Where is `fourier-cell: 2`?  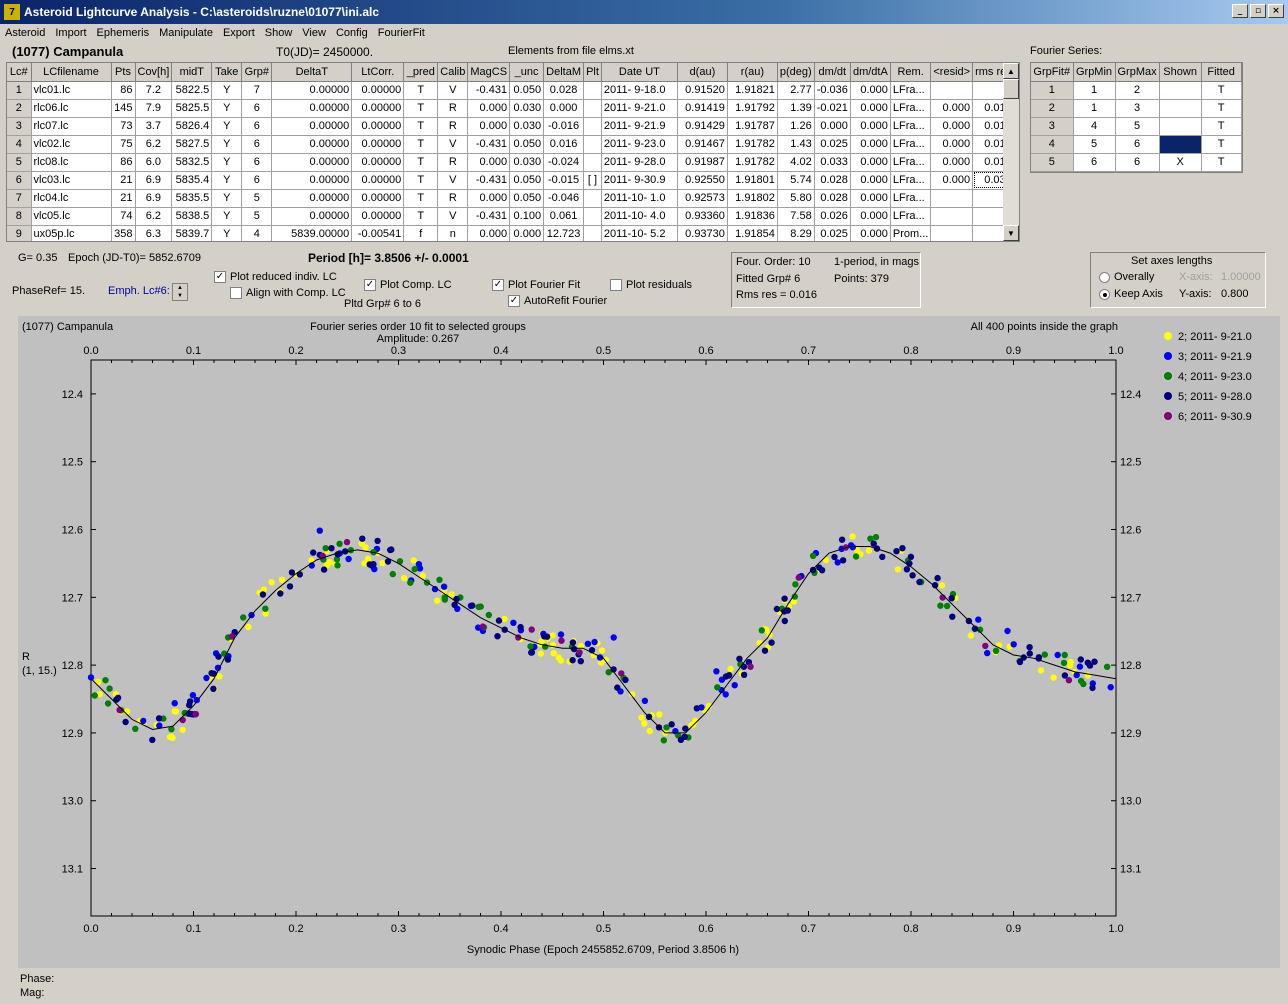 fourier-cell: 2 is located at coordinates (1052, 108).